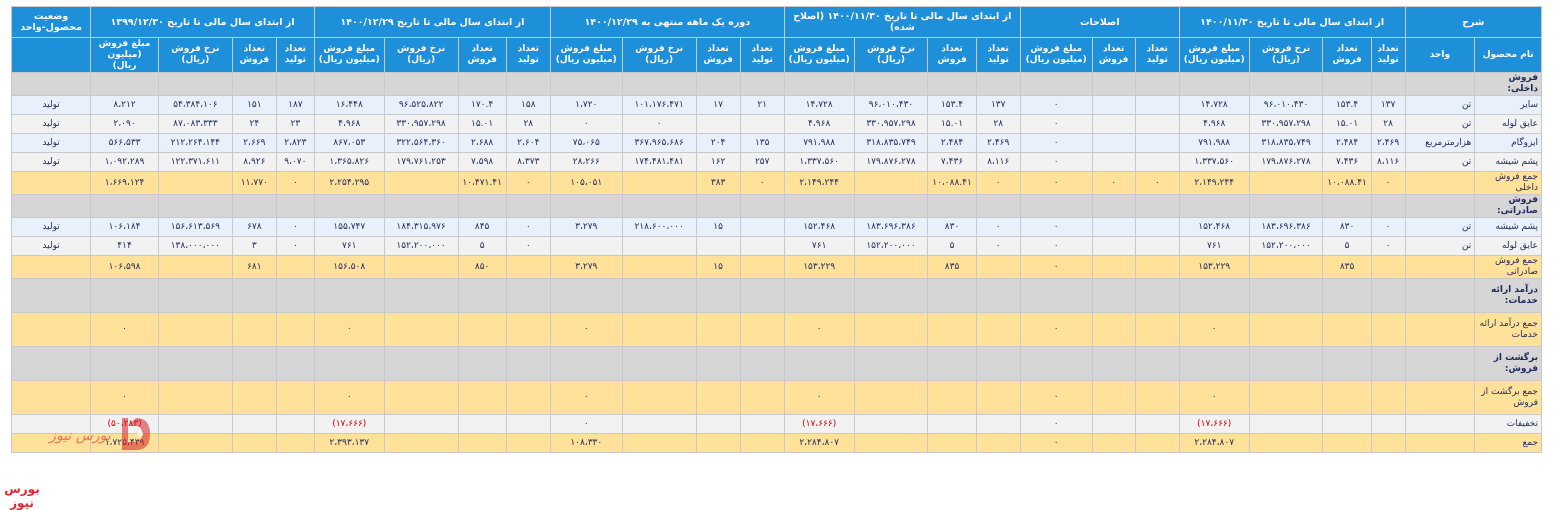 The image size is (1553, 510). Describe the element at coordinates (1214, 246) in the screenshot. I see `value-cell: ۷۶۱` at that location.